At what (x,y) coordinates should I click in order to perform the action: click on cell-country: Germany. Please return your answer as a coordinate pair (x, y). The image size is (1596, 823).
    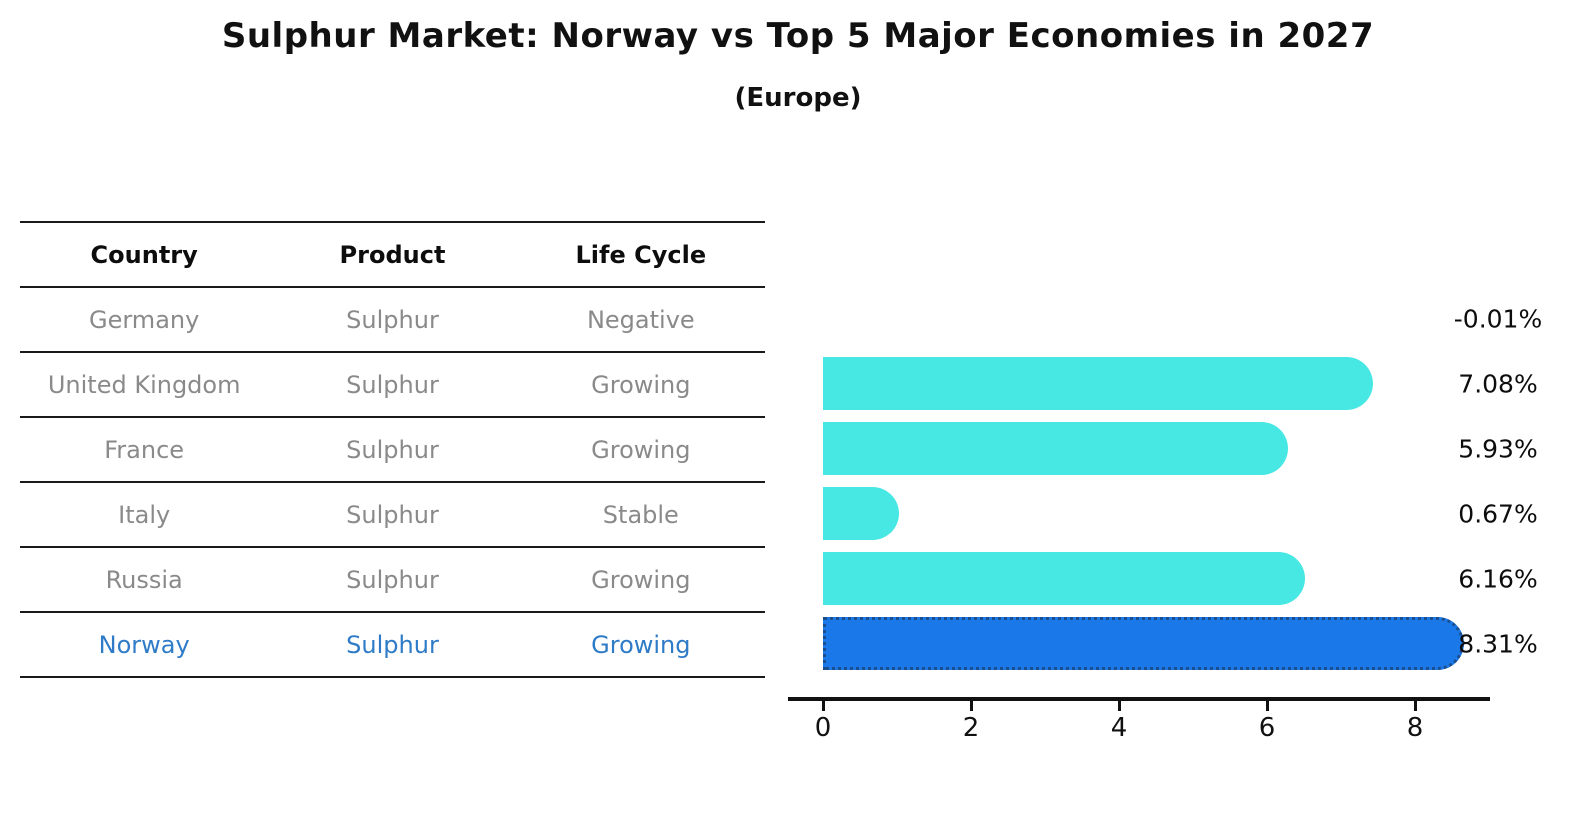
    Looking at the image, I should click on (144, 319).